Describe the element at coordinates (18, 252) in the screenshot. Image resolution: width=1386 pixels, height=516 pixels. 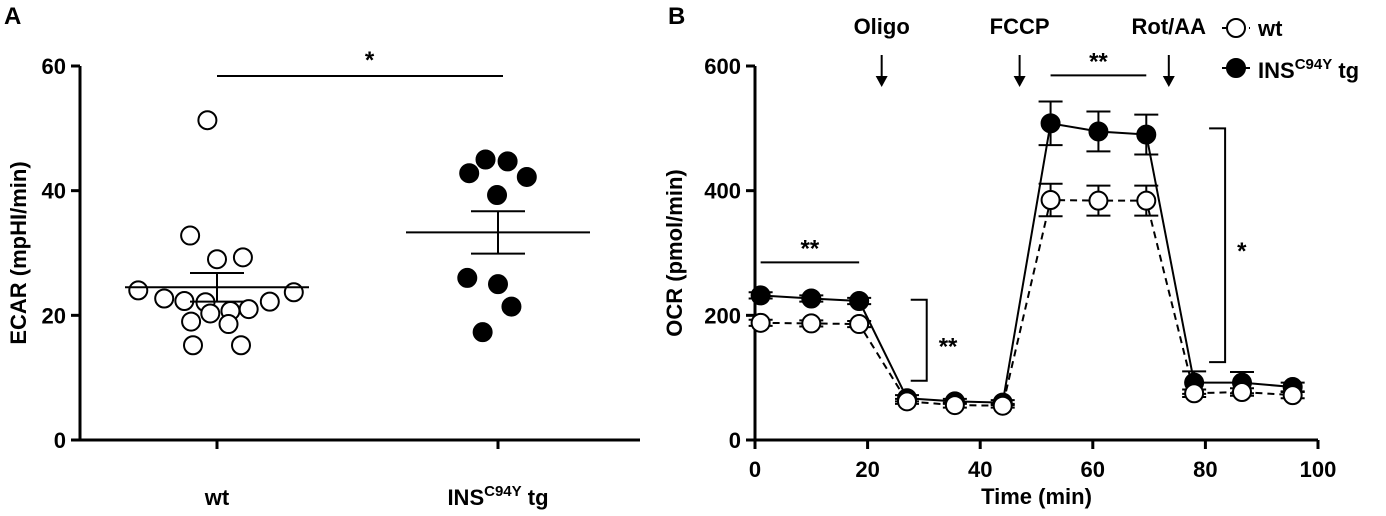
I see `panel-a-y-label: ECAR (mpHI/min)` at that location.